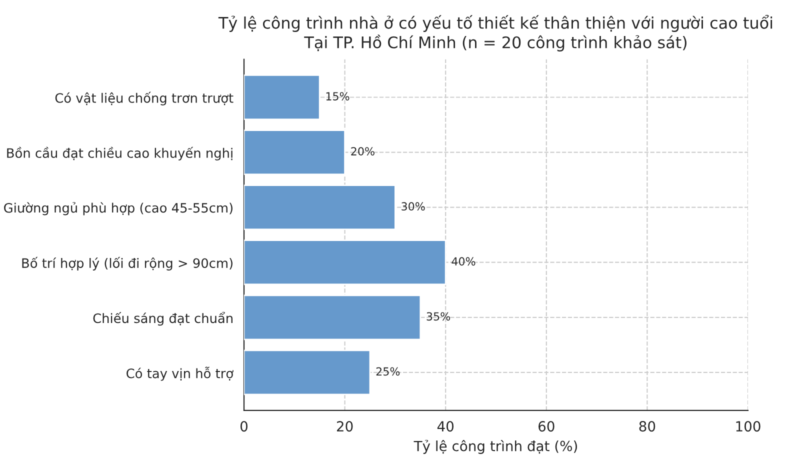 This screenshot has width=800, height=456. I want to click on y-tick-label: Giường ngủ phù hợp (cao 45-55cm), so click(118, 209).